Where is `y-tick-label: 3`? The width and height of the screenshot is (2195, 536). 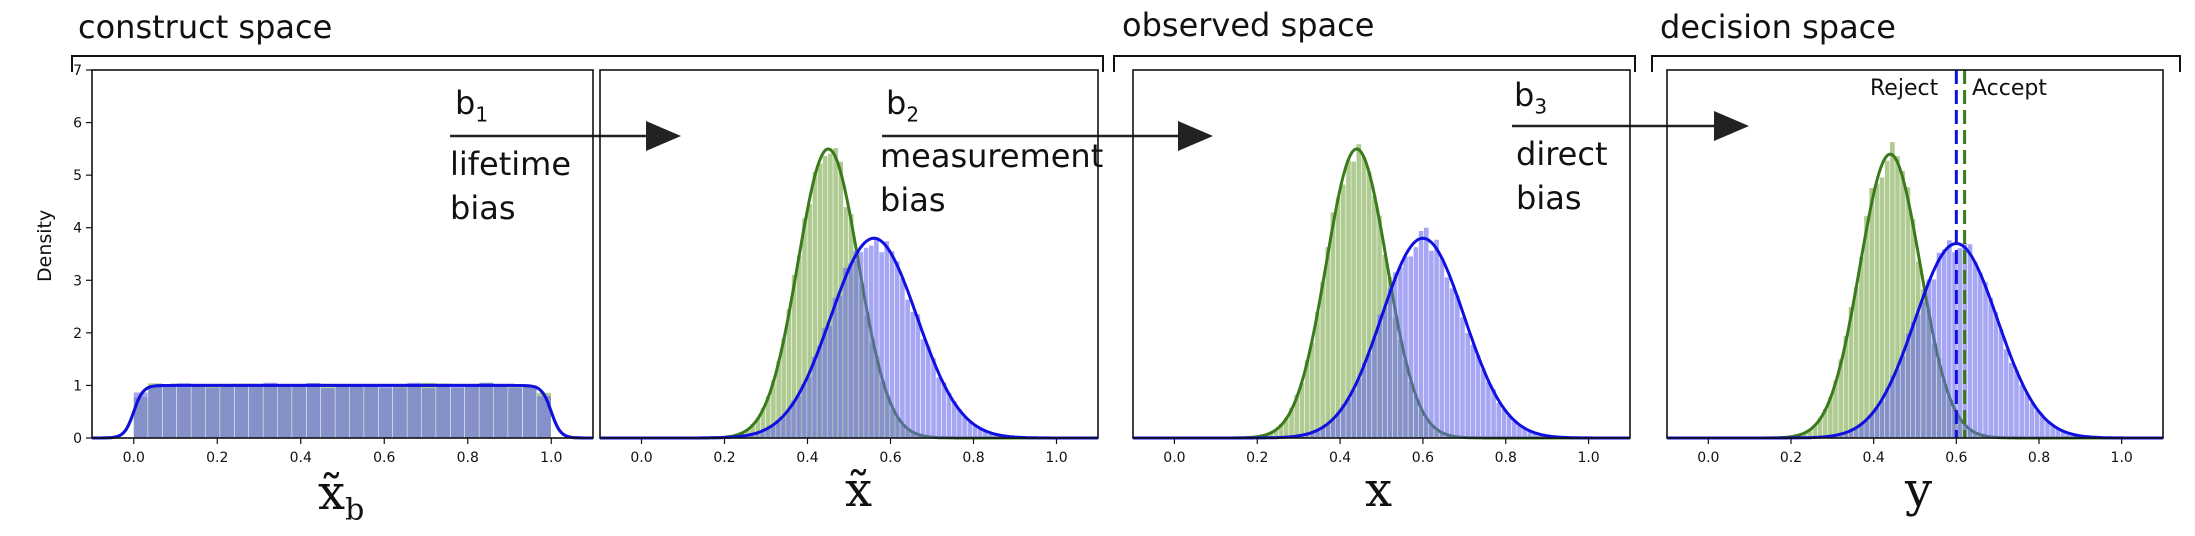 y-tick-label: 3 is located at coordinates (77, 281).